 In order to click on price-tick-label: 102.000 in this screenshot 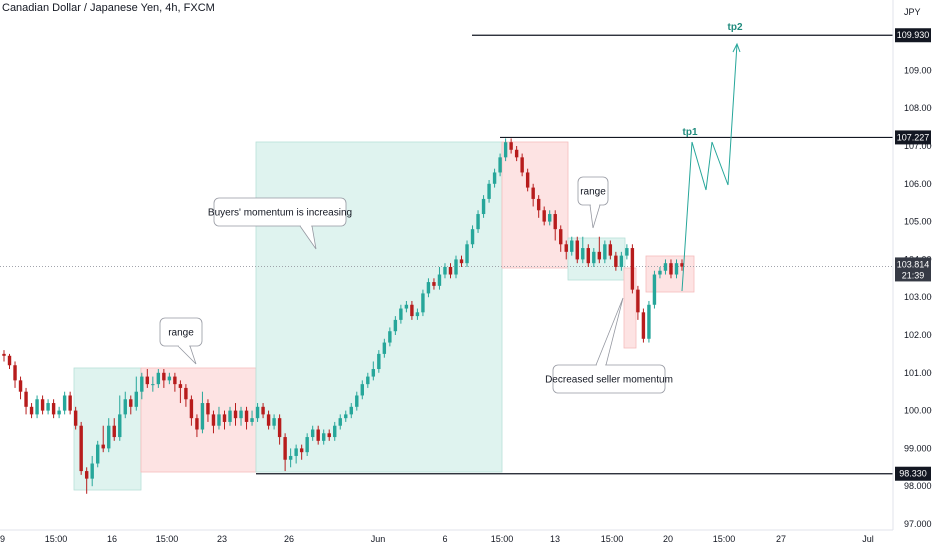, I will do `click(918, 335)`.